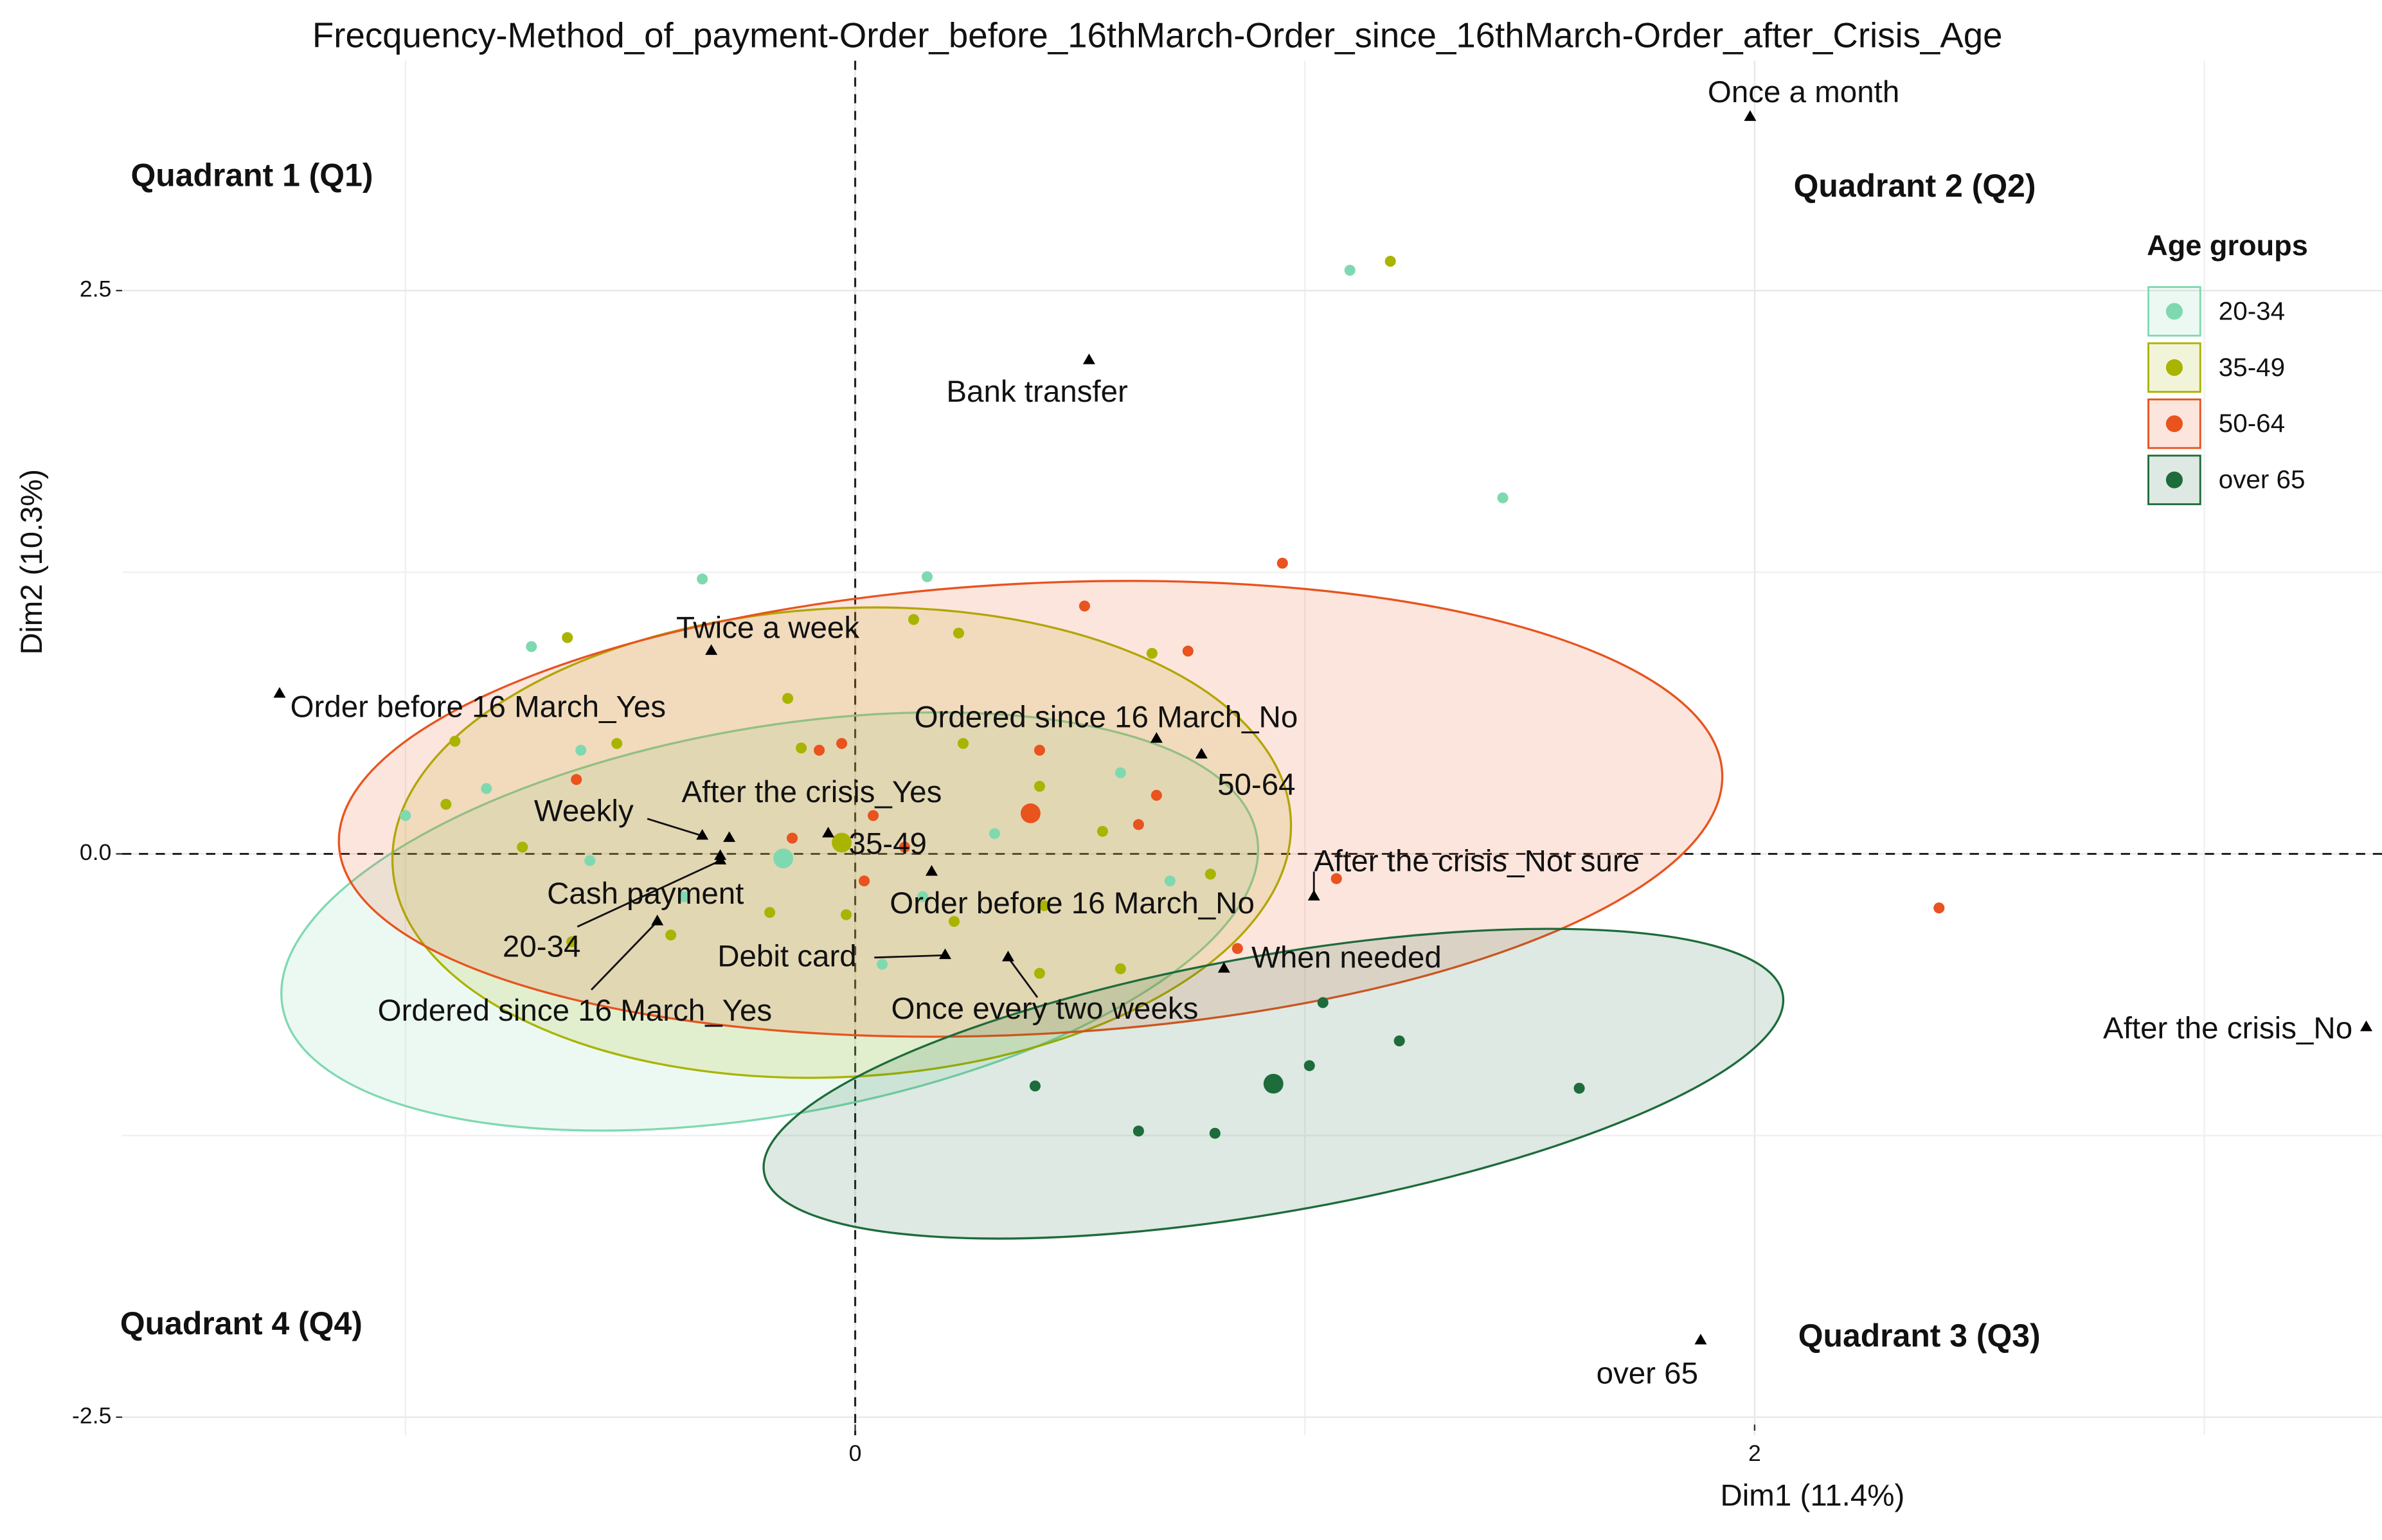 This screenshot has height=1540, width=2382. I want to click on legend-label: 35-49, so click(2252, 367).